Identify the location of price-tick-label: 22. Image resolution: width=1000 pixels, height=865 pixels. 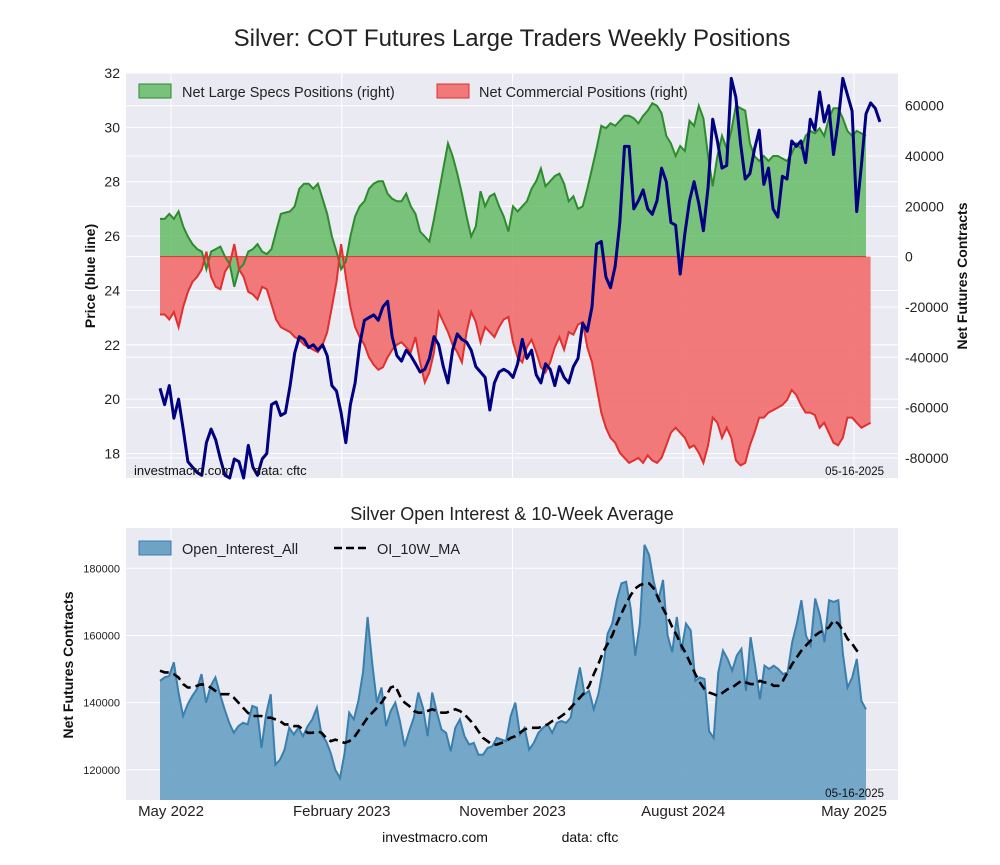
(112, 345).